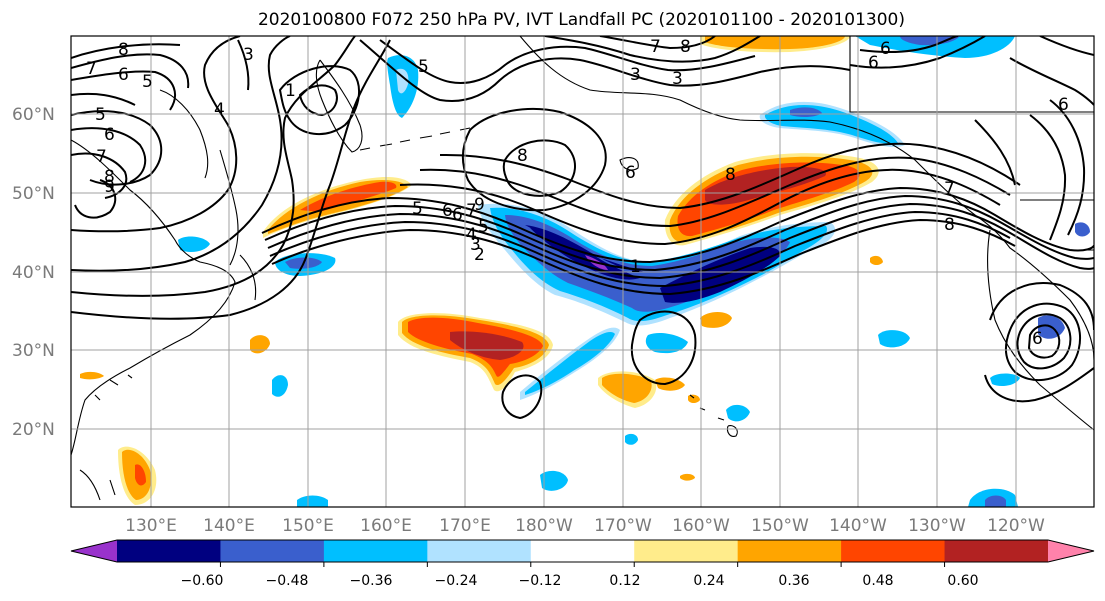  What do you see at coordinates (708, 581) in the screenshot?
I see `colorbar-tick-label: 0.24` at bounding box center [708, 581].